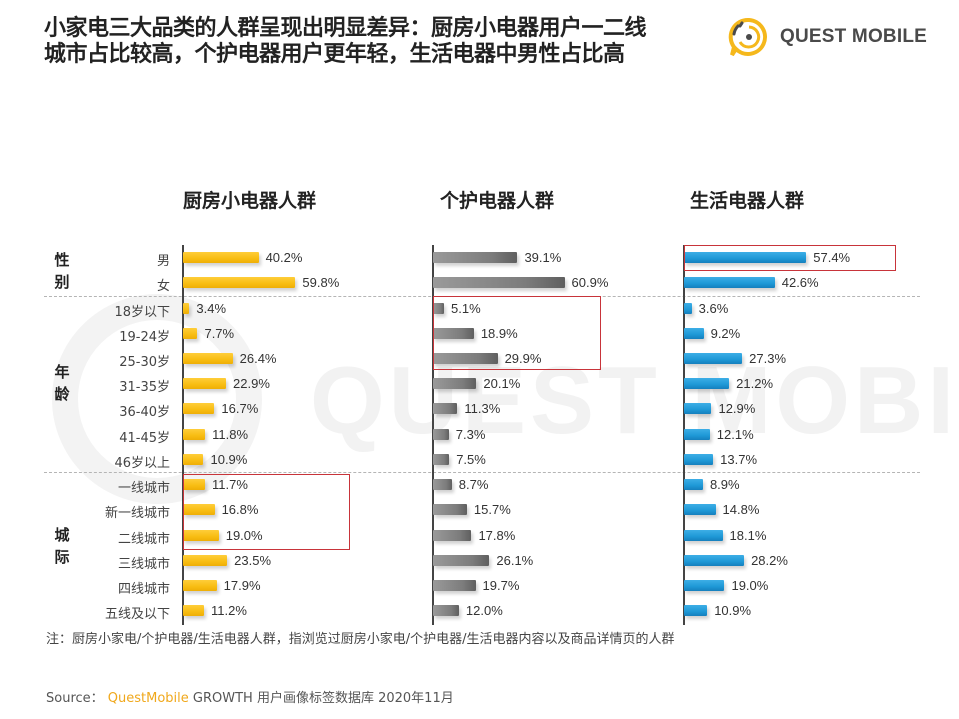  I want to click on highlight-kitchen-city, so click(266, 512).